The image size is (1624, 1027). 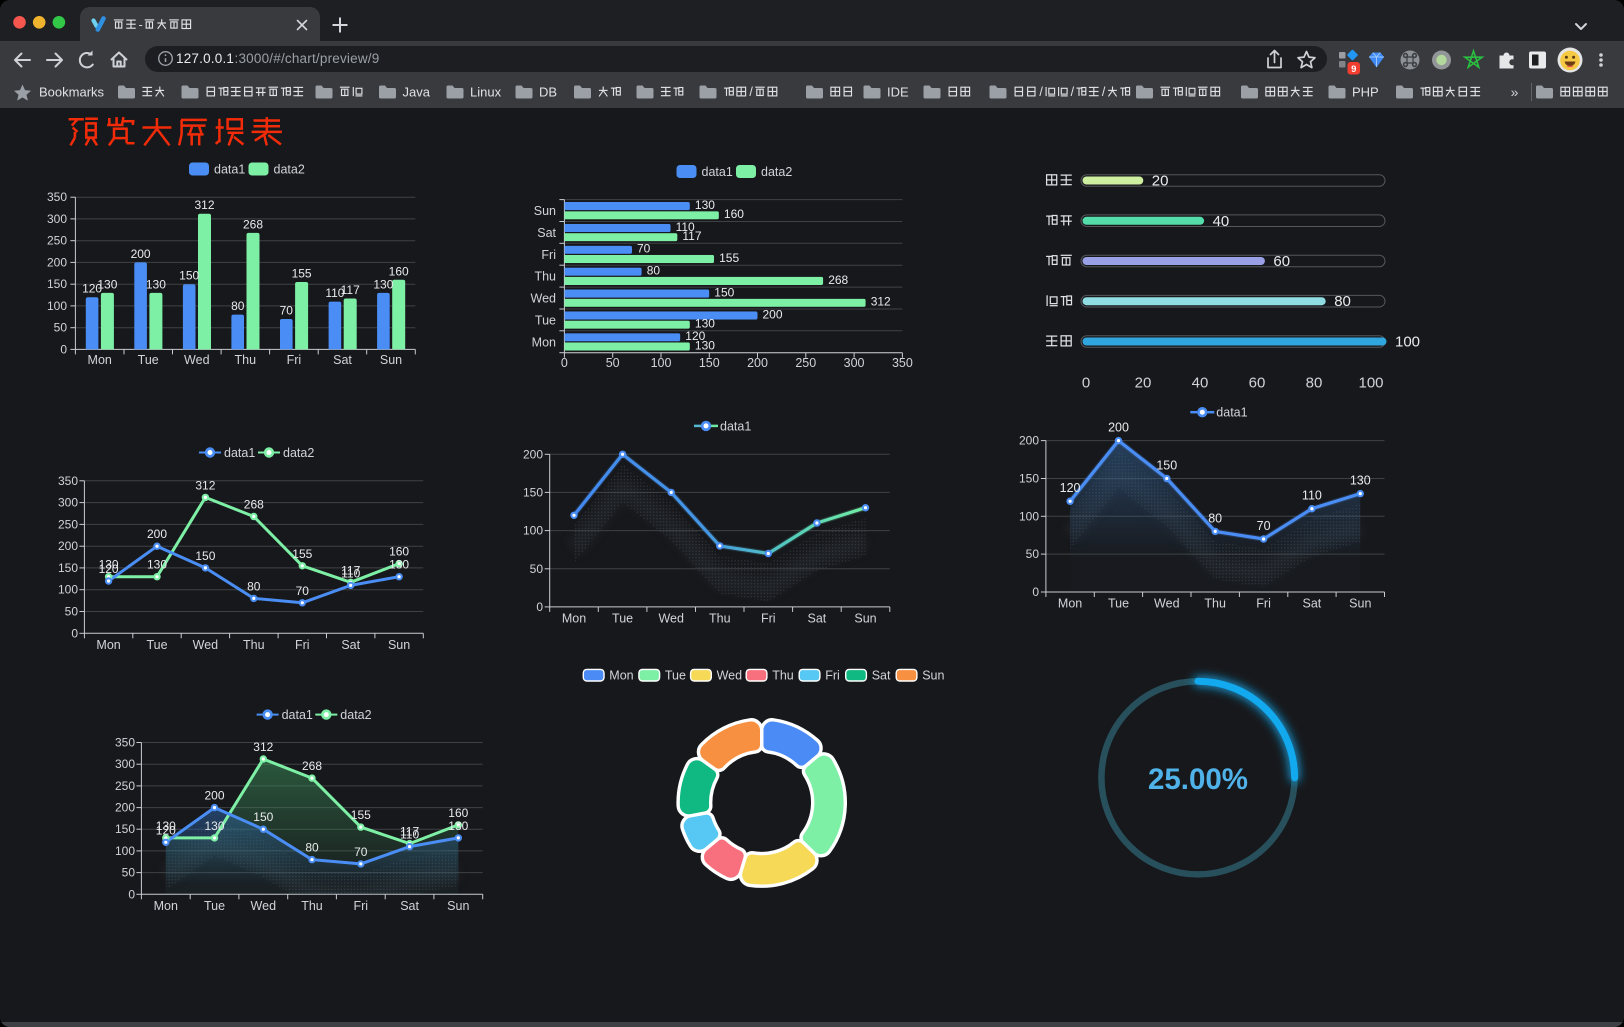 I want to click on svg-text: 20, so click(x=1160, y=181).